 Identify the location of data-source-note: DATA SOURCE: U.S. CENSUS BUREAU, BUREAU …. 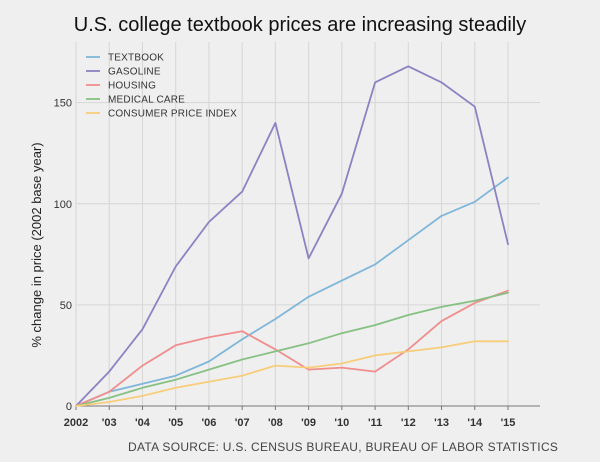
(343, 447).